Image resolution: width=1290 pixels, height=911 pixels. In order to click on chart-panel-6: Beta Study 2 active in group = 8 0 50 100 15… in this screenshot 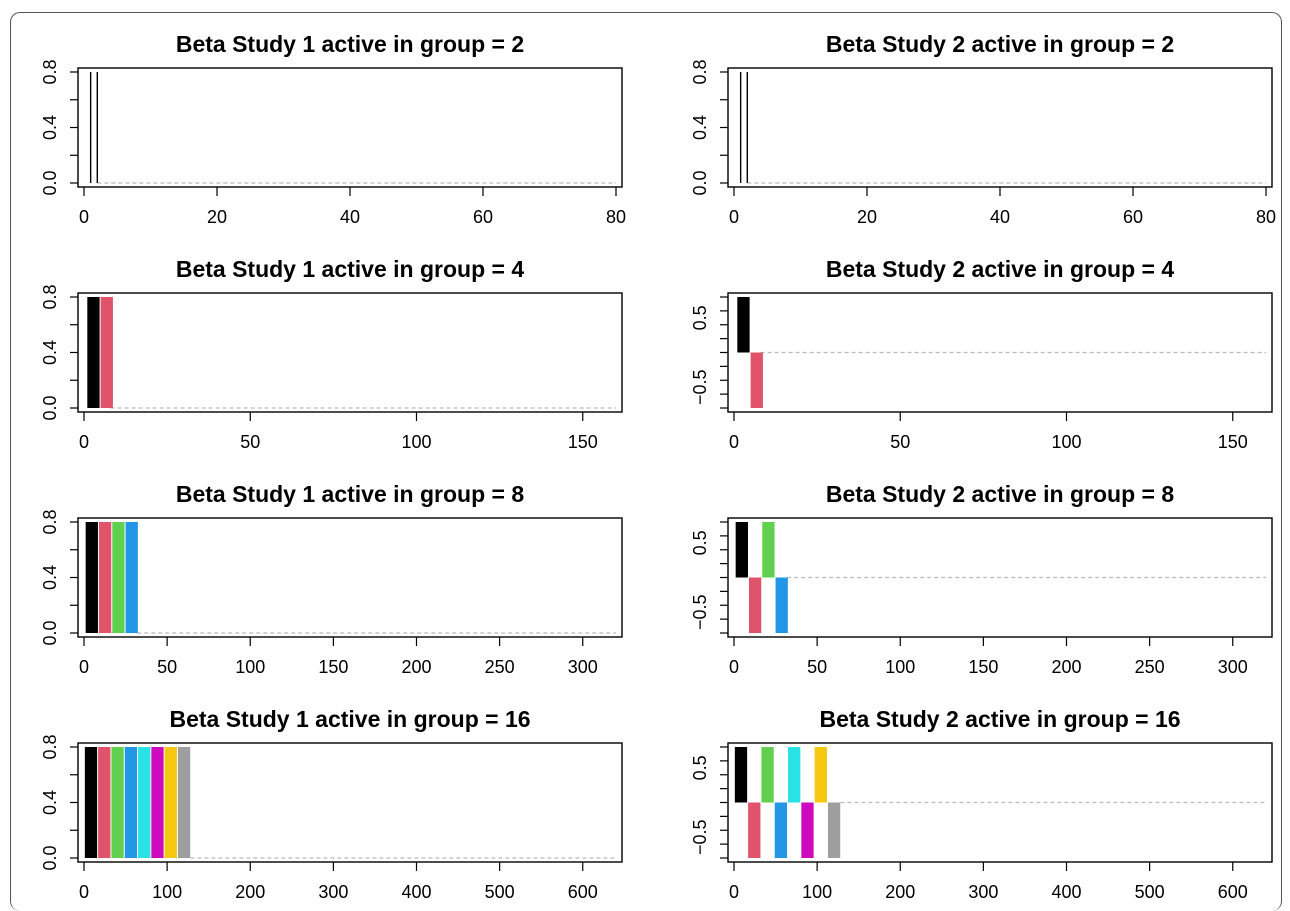, I will do `click(981, 579)`.